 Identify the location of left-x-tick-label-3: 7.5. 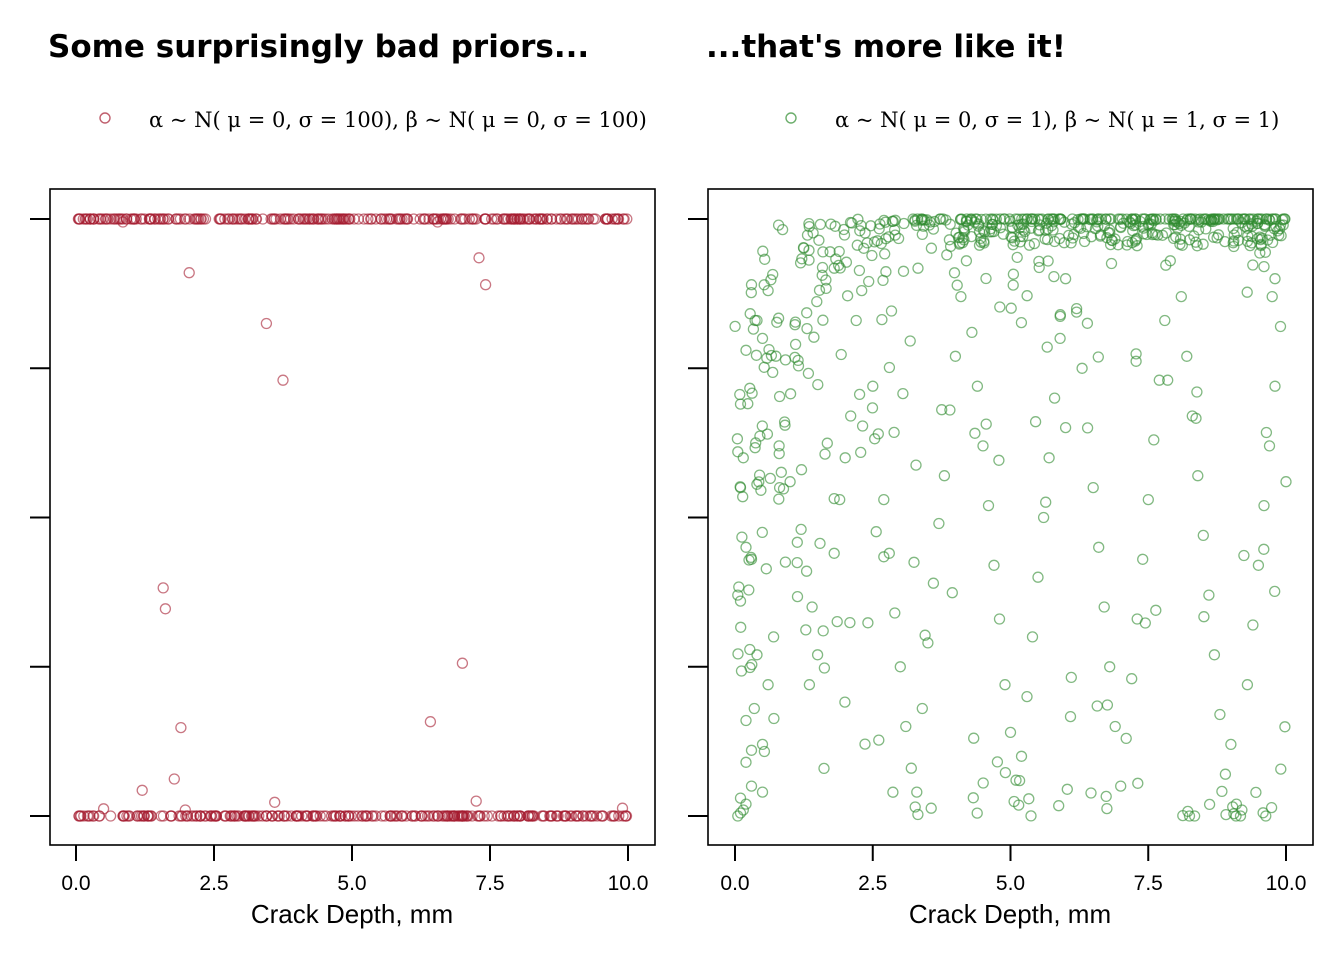
(489, 883).